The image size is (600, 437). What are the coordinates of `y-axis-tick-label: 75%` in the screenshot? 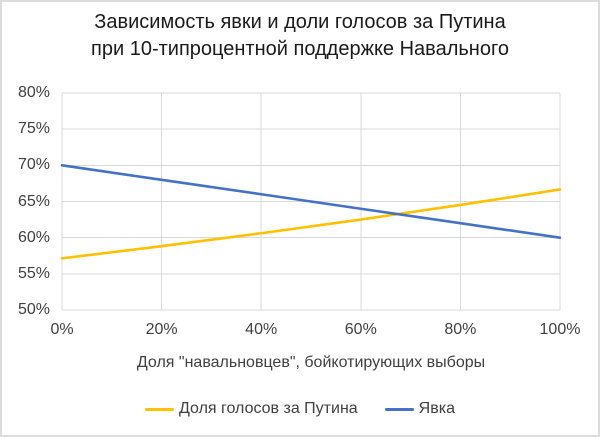 It's located at (33, 129).